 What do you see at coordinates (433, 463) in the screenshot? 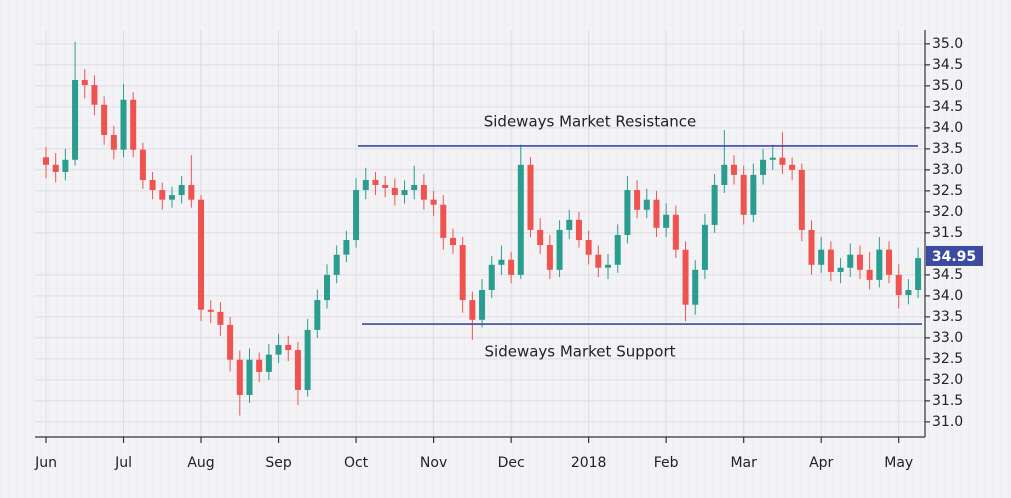
I see `x-tick-label: Nov` at bounding box center [433, 463].